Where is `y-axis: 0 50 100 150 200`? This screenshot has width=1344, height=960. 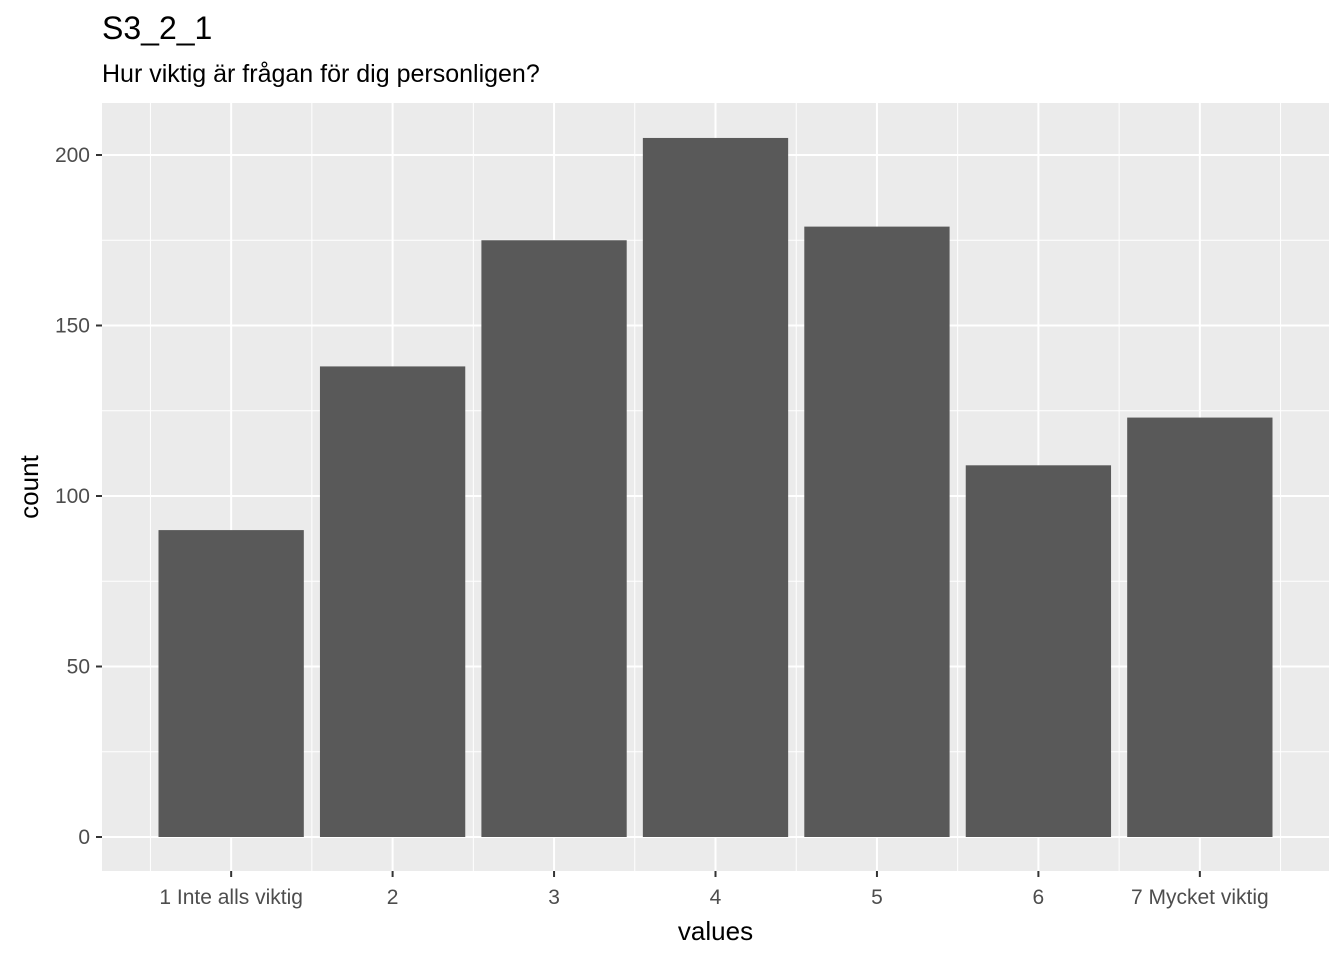
y-axis: 0 50 100 150 200 is located at coordinates (78, 496).